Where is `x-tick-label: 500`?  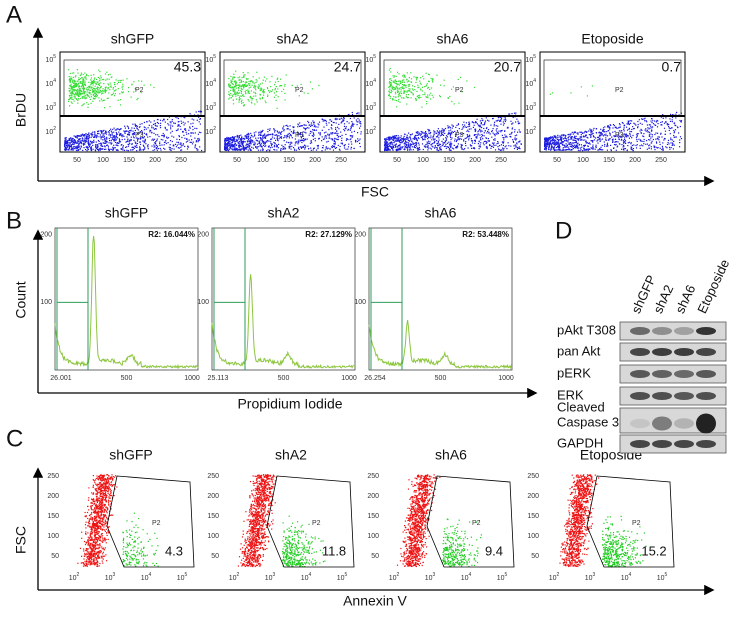 x-tick-label: 500 is located at coordinates (284, 378).